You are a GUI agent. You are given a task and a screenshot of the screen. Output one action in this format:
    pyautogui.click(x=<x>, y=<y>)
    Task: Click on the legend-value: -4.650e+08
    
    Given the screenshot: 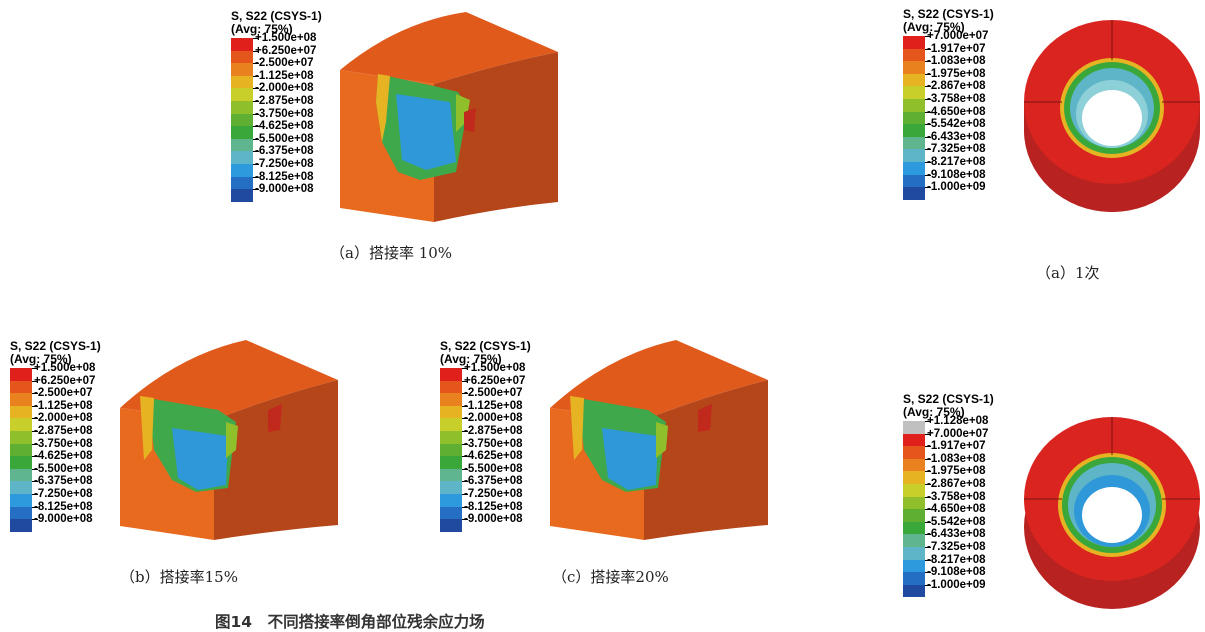 What is the action you would take?
    pyautogui.click(x=956, y=111)
    